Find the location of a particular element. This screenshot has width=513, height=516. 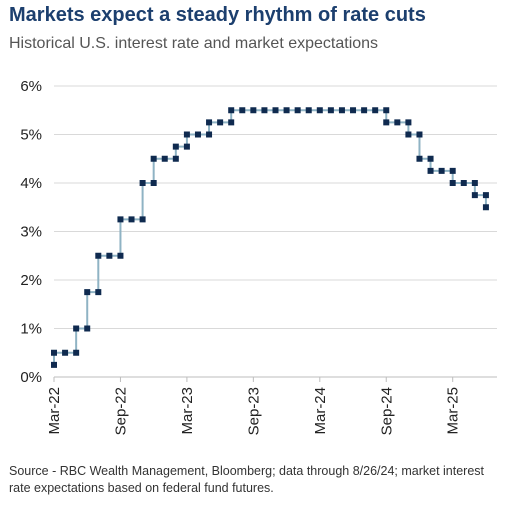

y-axis-tick-labels: 0% 1% 2% 3% 4% 5% 6% is located at coordinates (31, 232).